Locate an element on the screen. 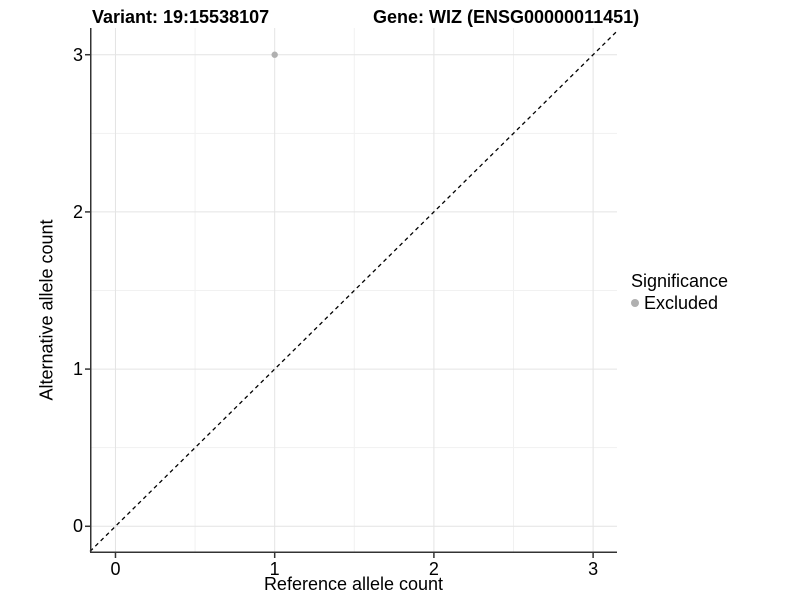 The width and height of the screenshot is (800, 600). x-tick-label: 1 is located at coordinates (274, 569).